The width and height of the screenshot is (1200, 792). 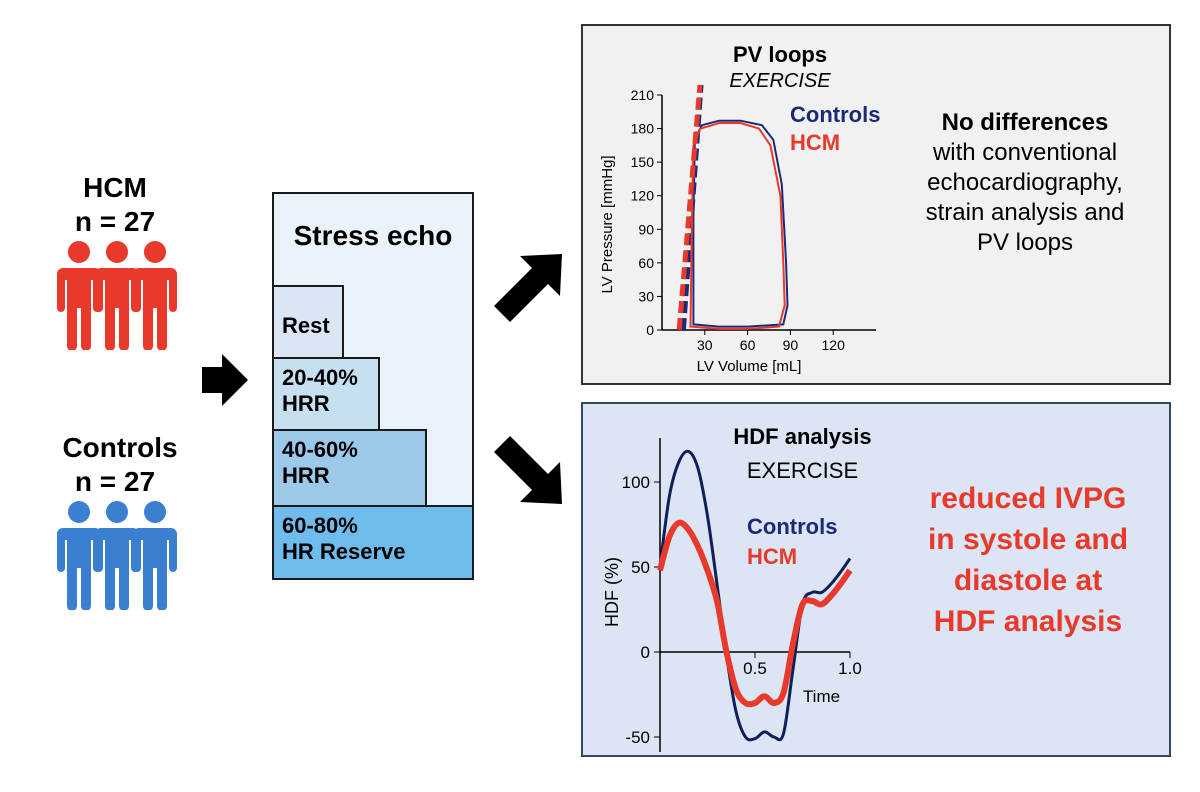 What do you see at coordinates (640, 567) in the screenshot?
I see `hdf-y-tick-label: 50` at bounding box center [640, 567].